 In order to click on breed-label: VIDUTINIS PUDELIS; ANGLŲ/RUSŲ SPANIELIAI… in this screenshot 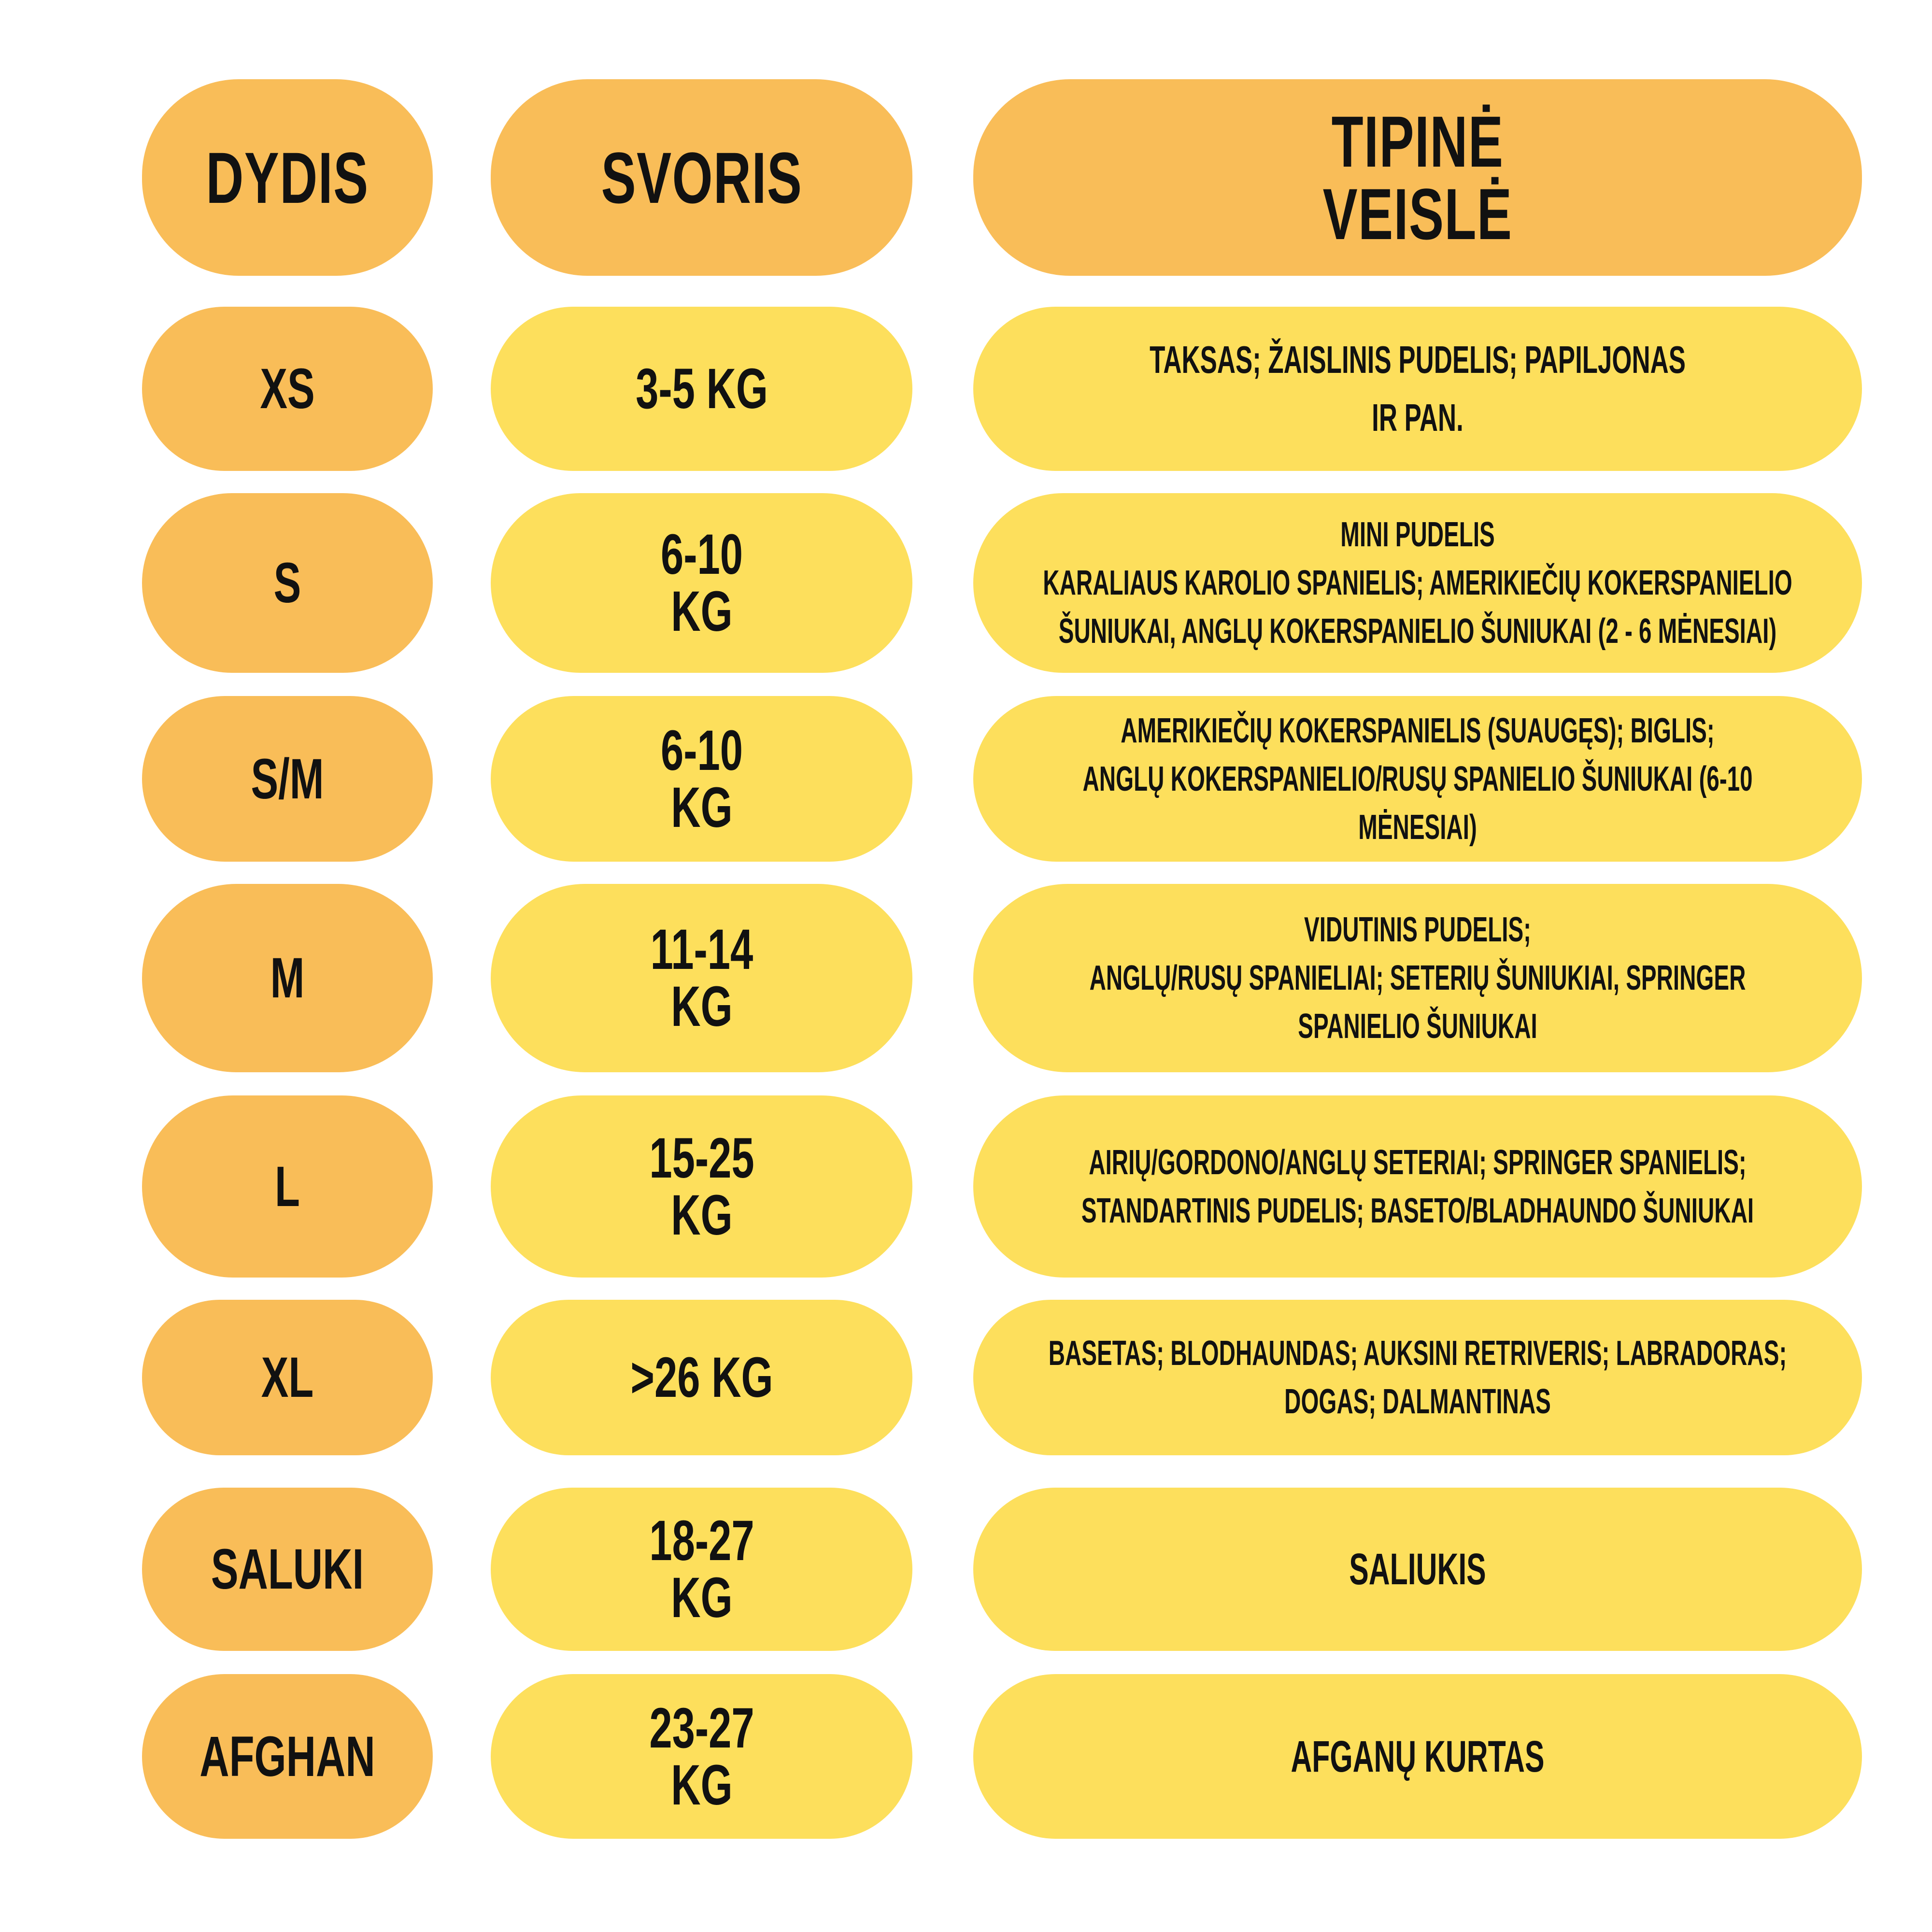, I will do `click(1417, 978)`.